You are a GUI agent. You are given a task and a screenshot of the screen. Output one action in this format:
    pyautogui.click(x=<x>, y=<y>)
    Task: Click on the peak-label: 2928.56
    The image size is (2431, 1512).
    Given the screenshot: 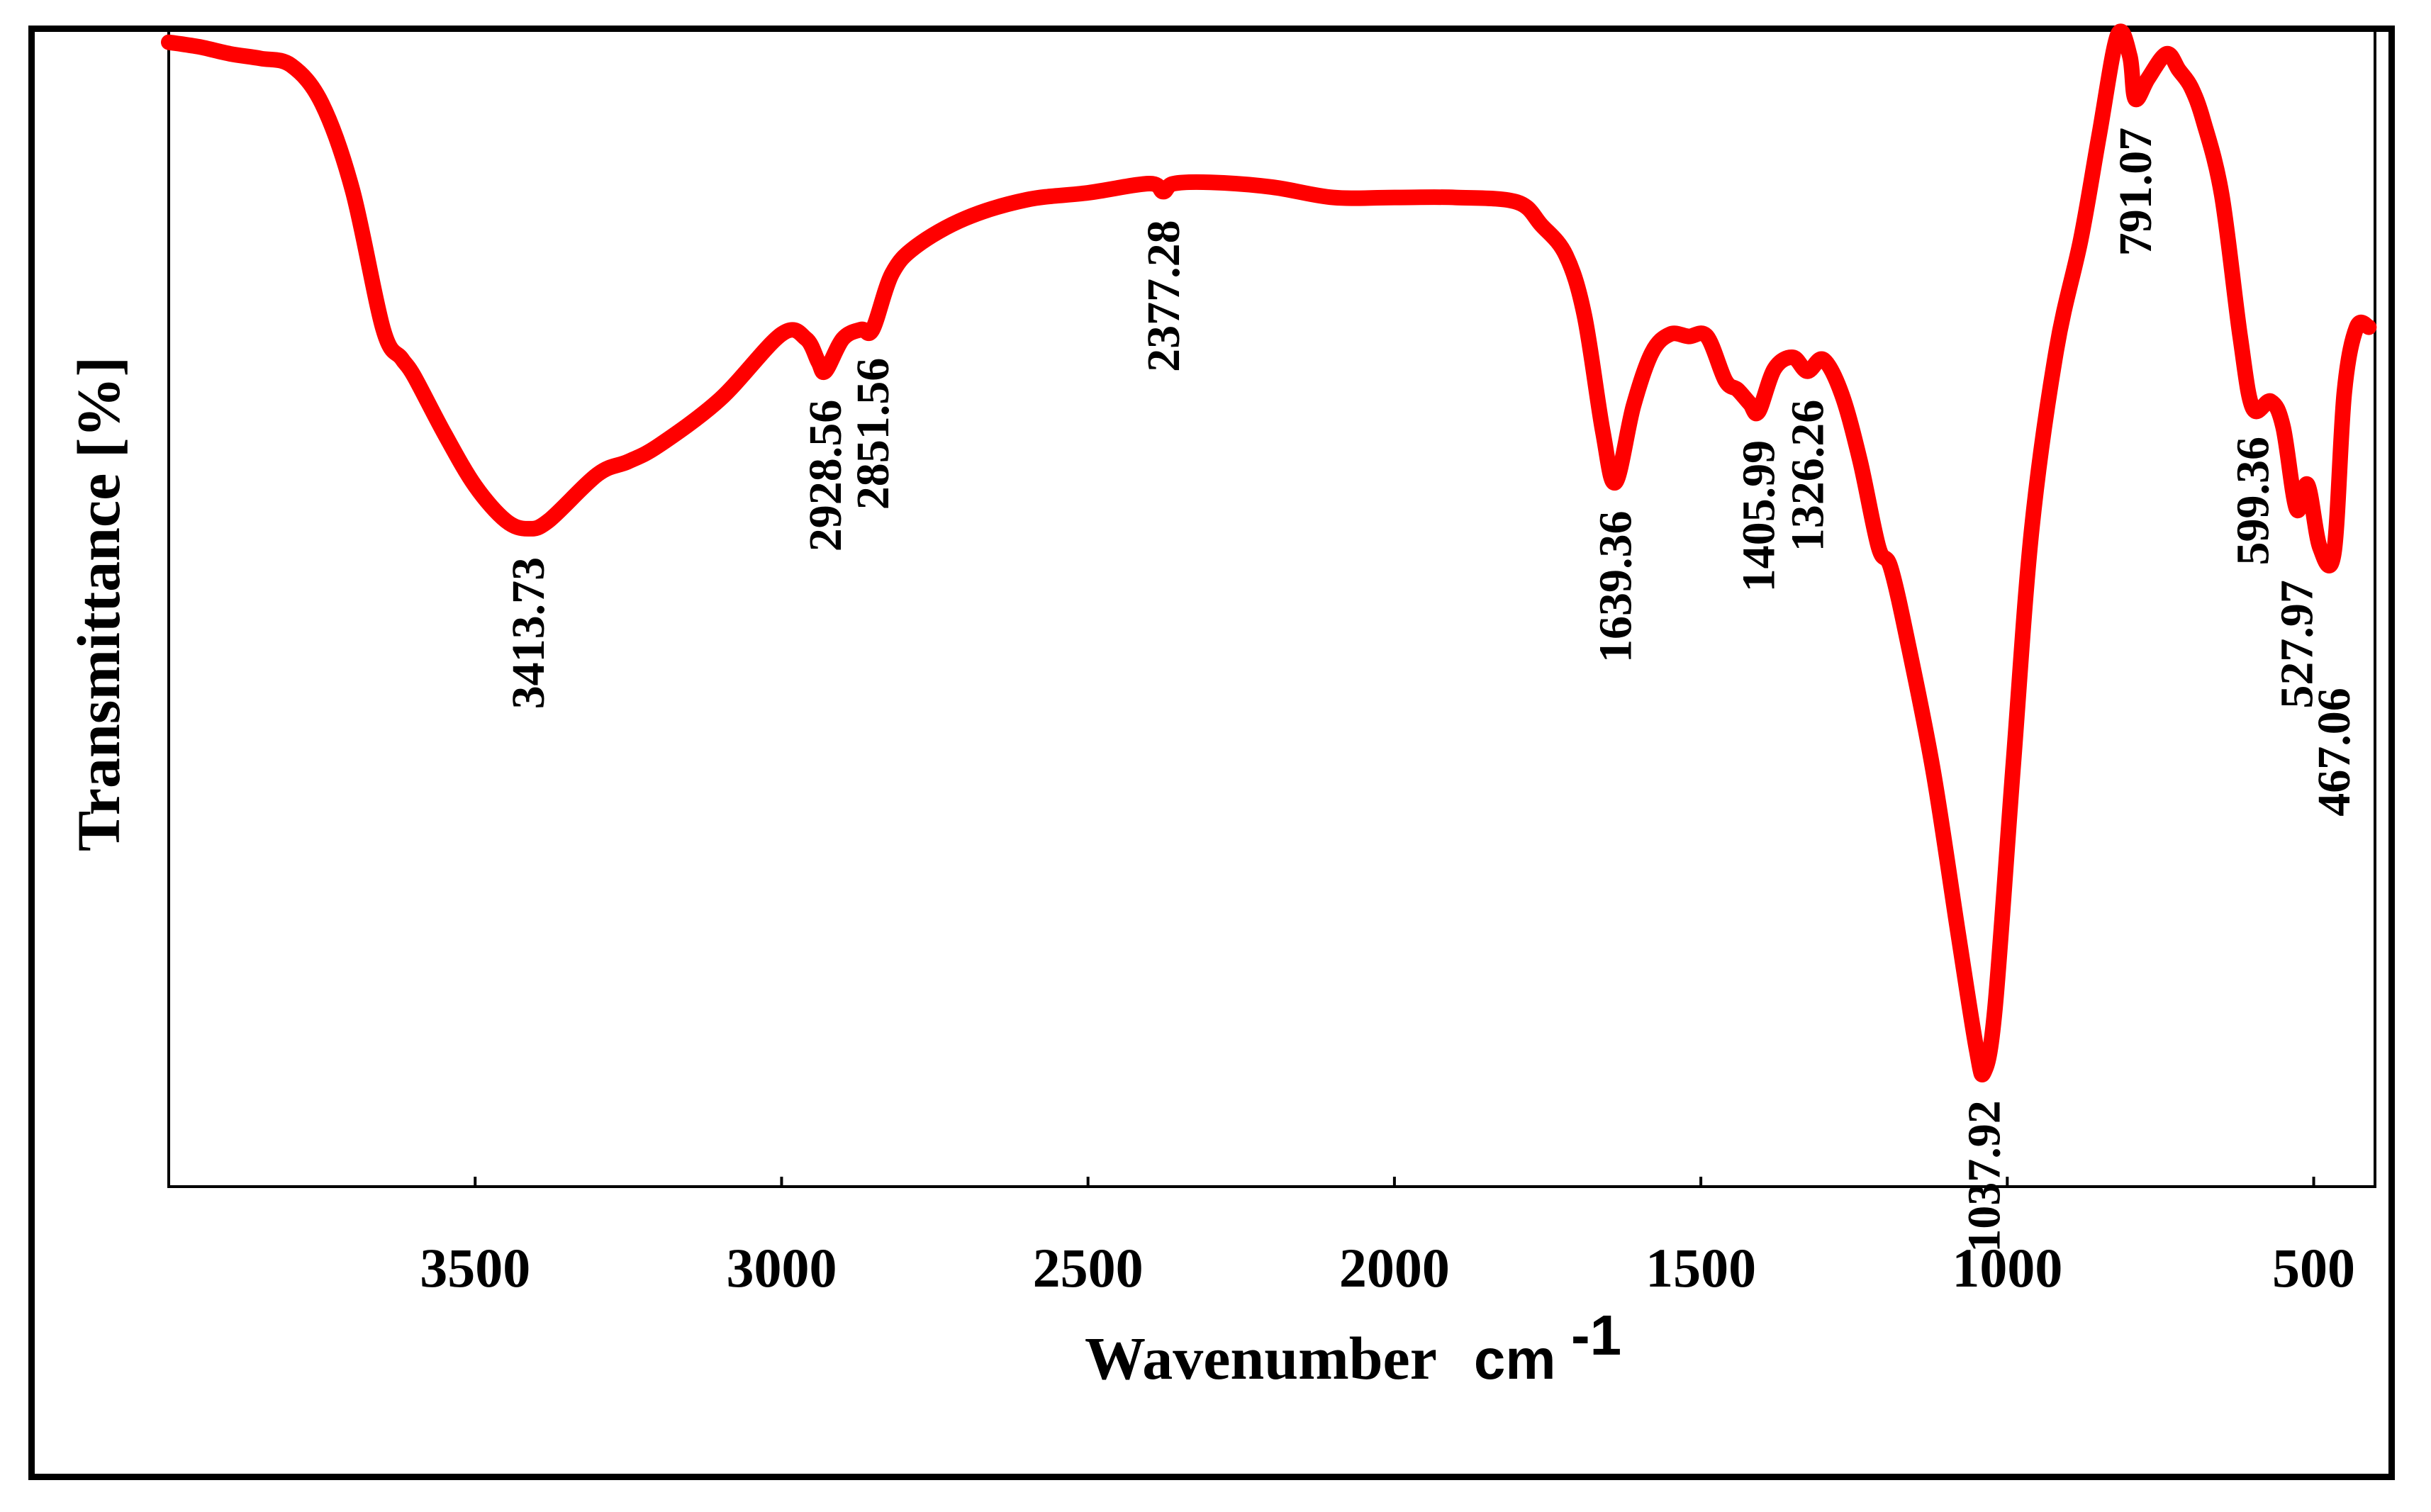 What is the action you would take?
    pyautogui.click(x=826, y=476)
    